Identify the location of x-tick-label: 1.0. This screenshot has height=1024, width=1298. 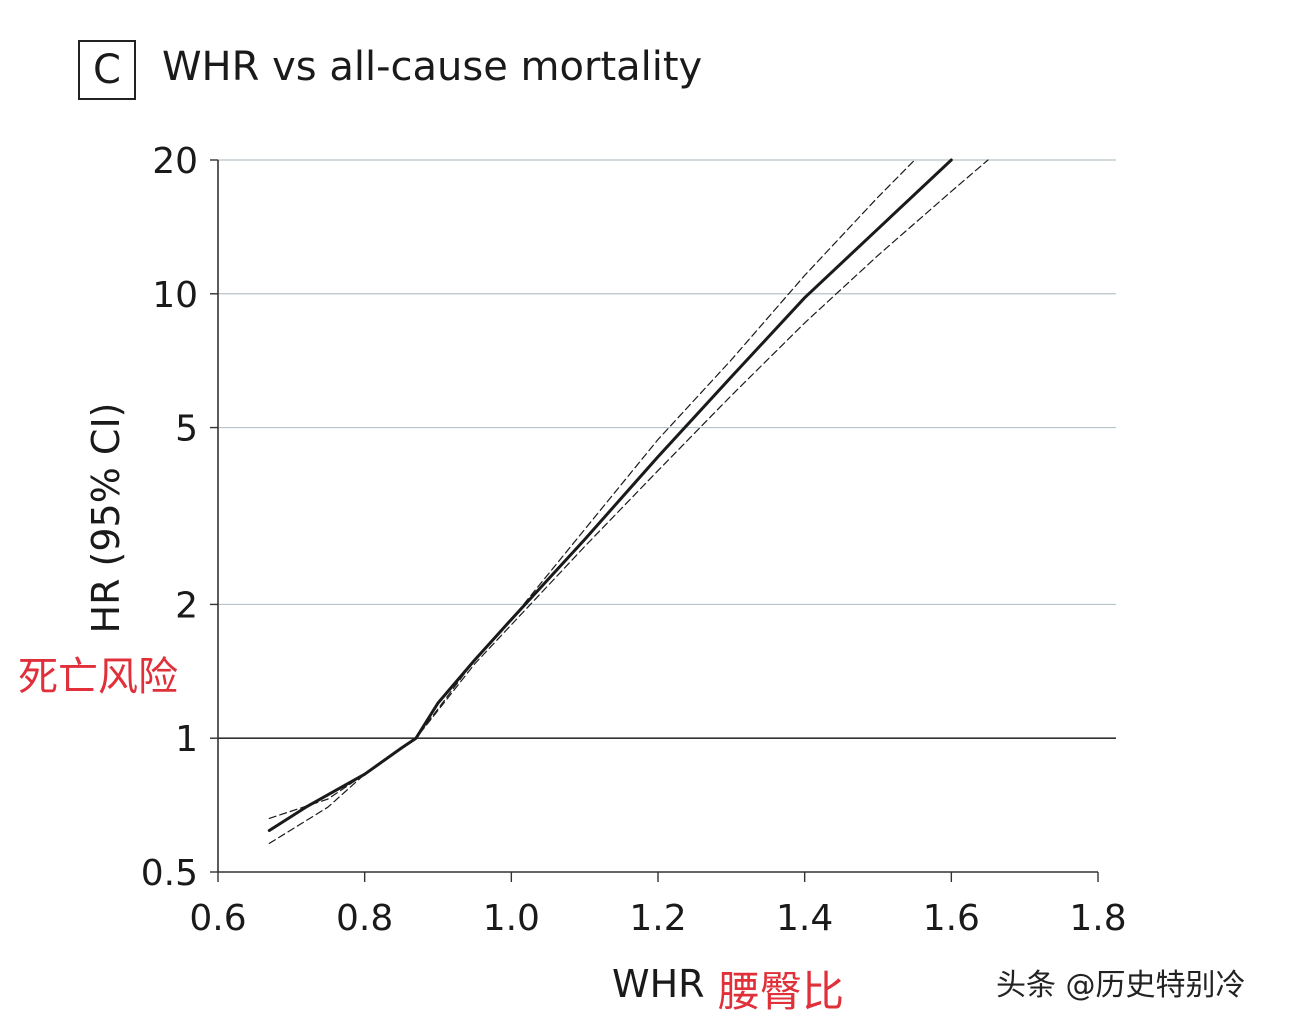
(511, 918).